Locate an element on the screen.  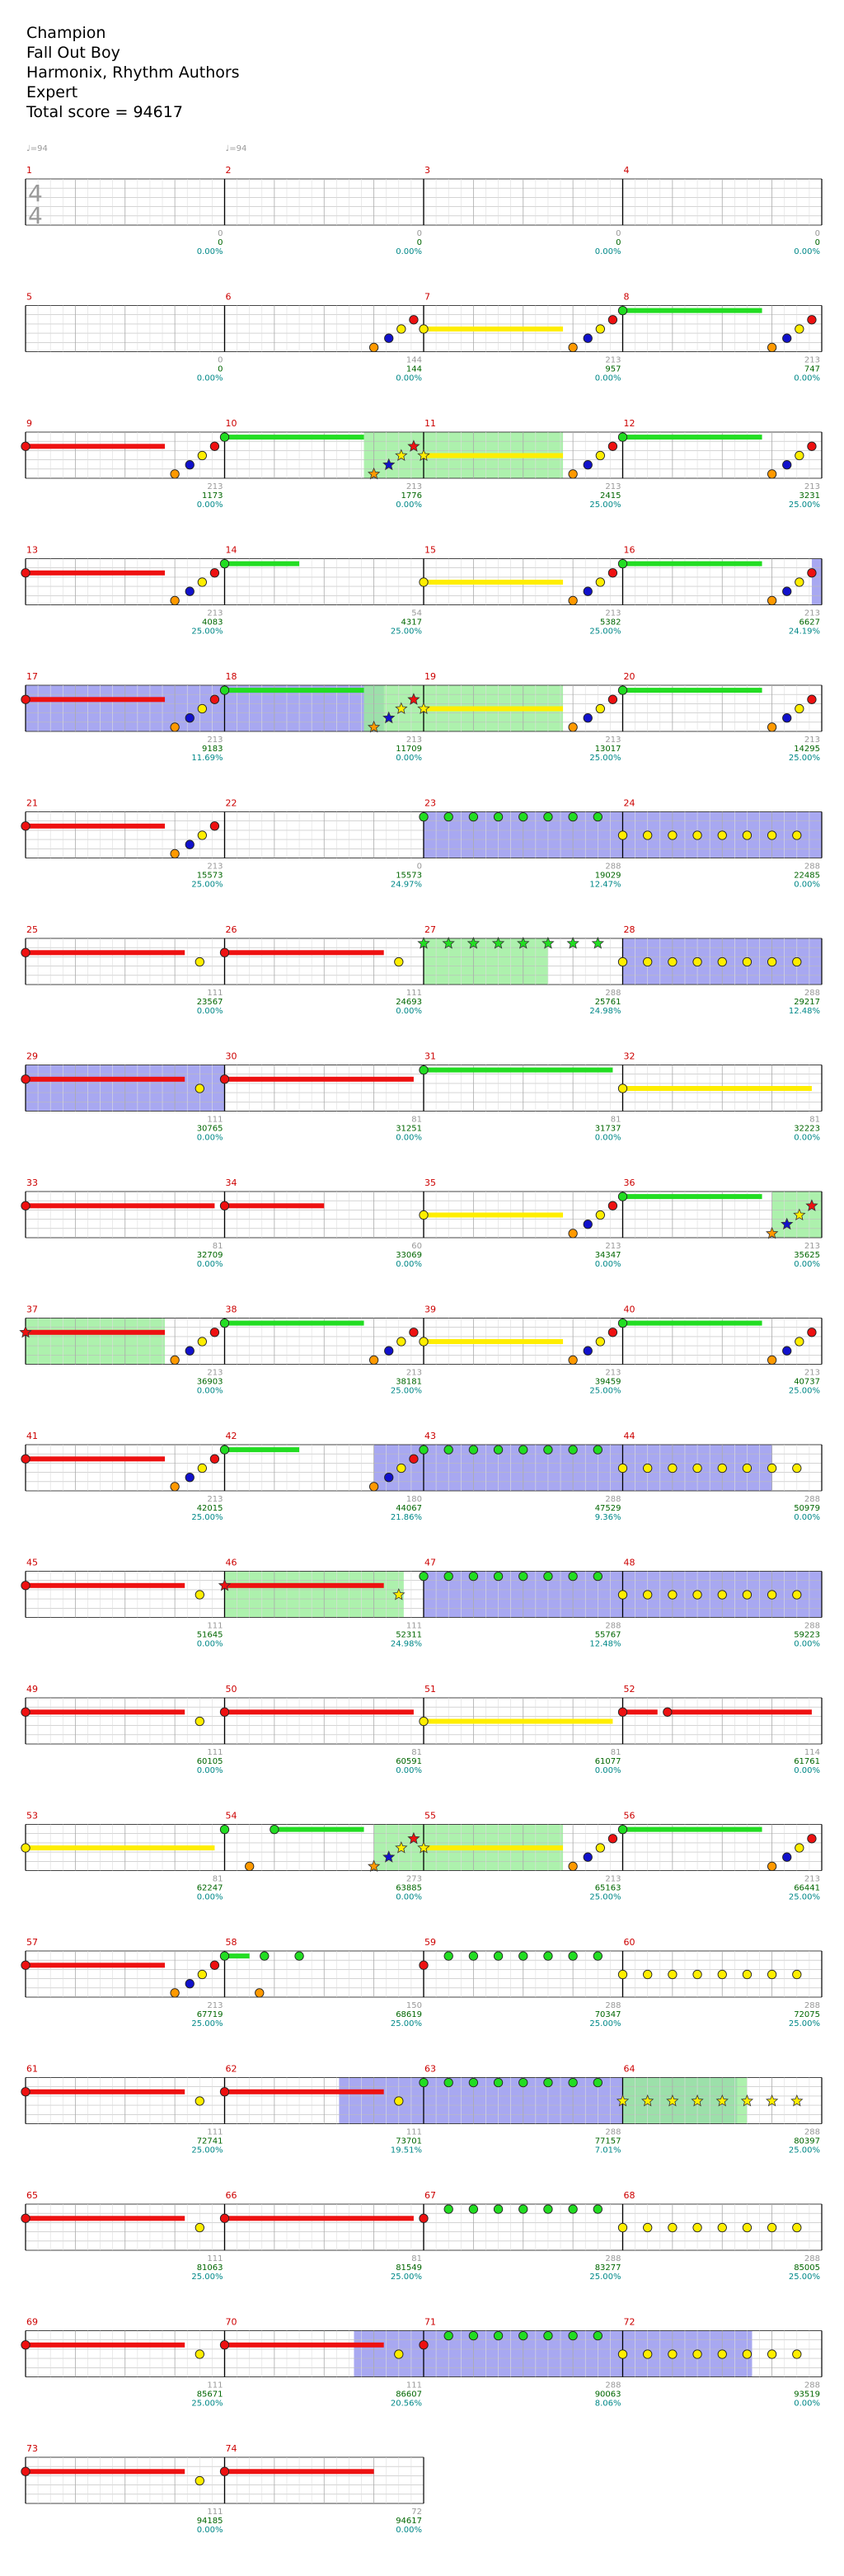
measure-score: 1776 is located at coordinates (411, 496).